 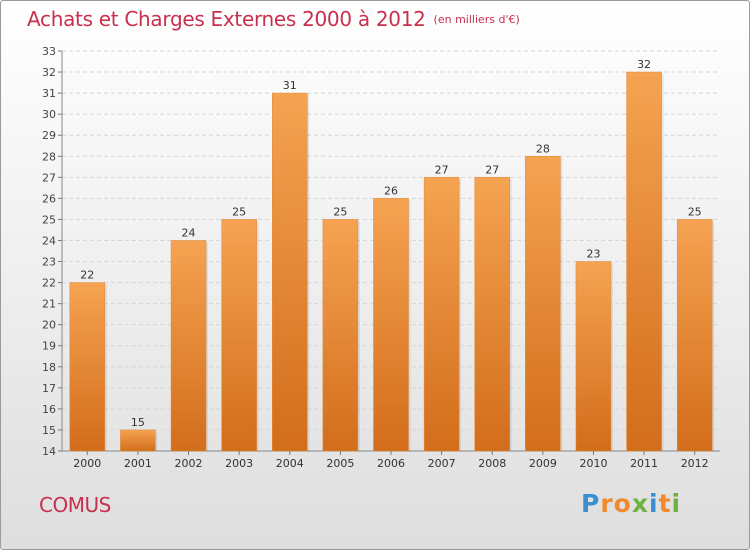 What do you see at coordinates (290, 463) in the screenshot?
I see `x-tick-label: 2004` at bounding box center [290, 463].